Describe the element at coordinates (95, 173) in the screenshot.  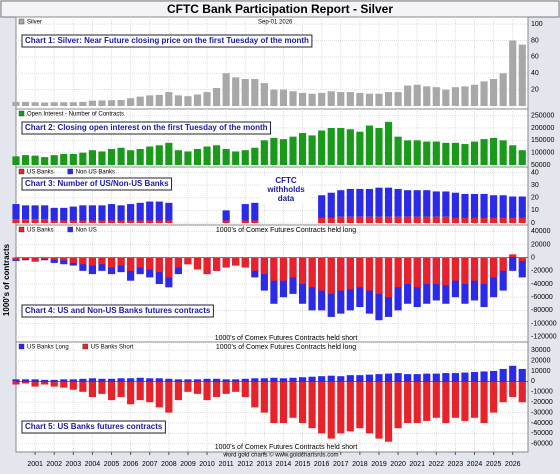
I see `legend-label: Non US Banks` at that location.